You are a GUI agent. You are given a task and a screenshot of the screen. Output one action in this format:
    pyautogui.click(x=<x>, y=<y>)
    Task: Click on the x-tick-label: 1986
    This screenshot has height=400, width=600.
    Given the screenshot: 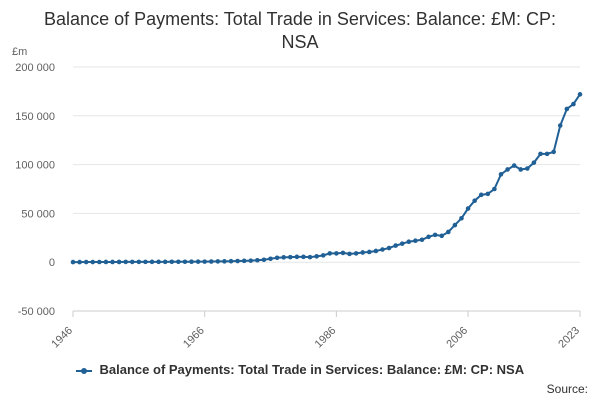 What is the action you would take?
    pyautogui.click(x=326, y=338)
    